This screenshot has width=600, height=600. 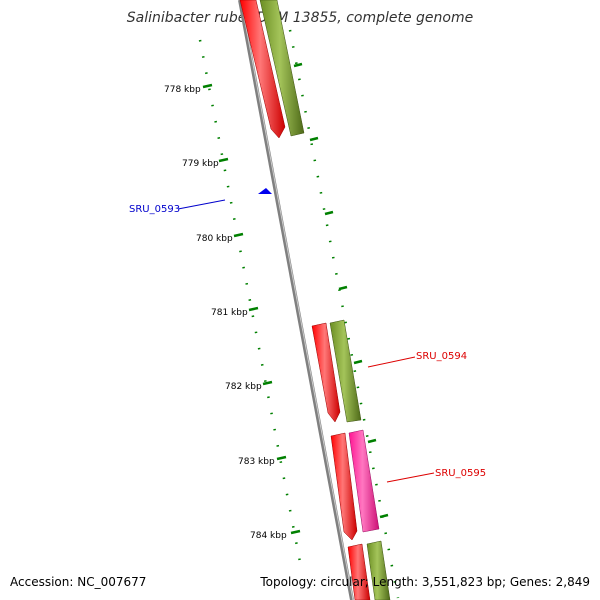 What do you see at coordinates (200, 164) in the screenshot?
I see `tick-label: 779 kbp` at bounding box center [200, 164].